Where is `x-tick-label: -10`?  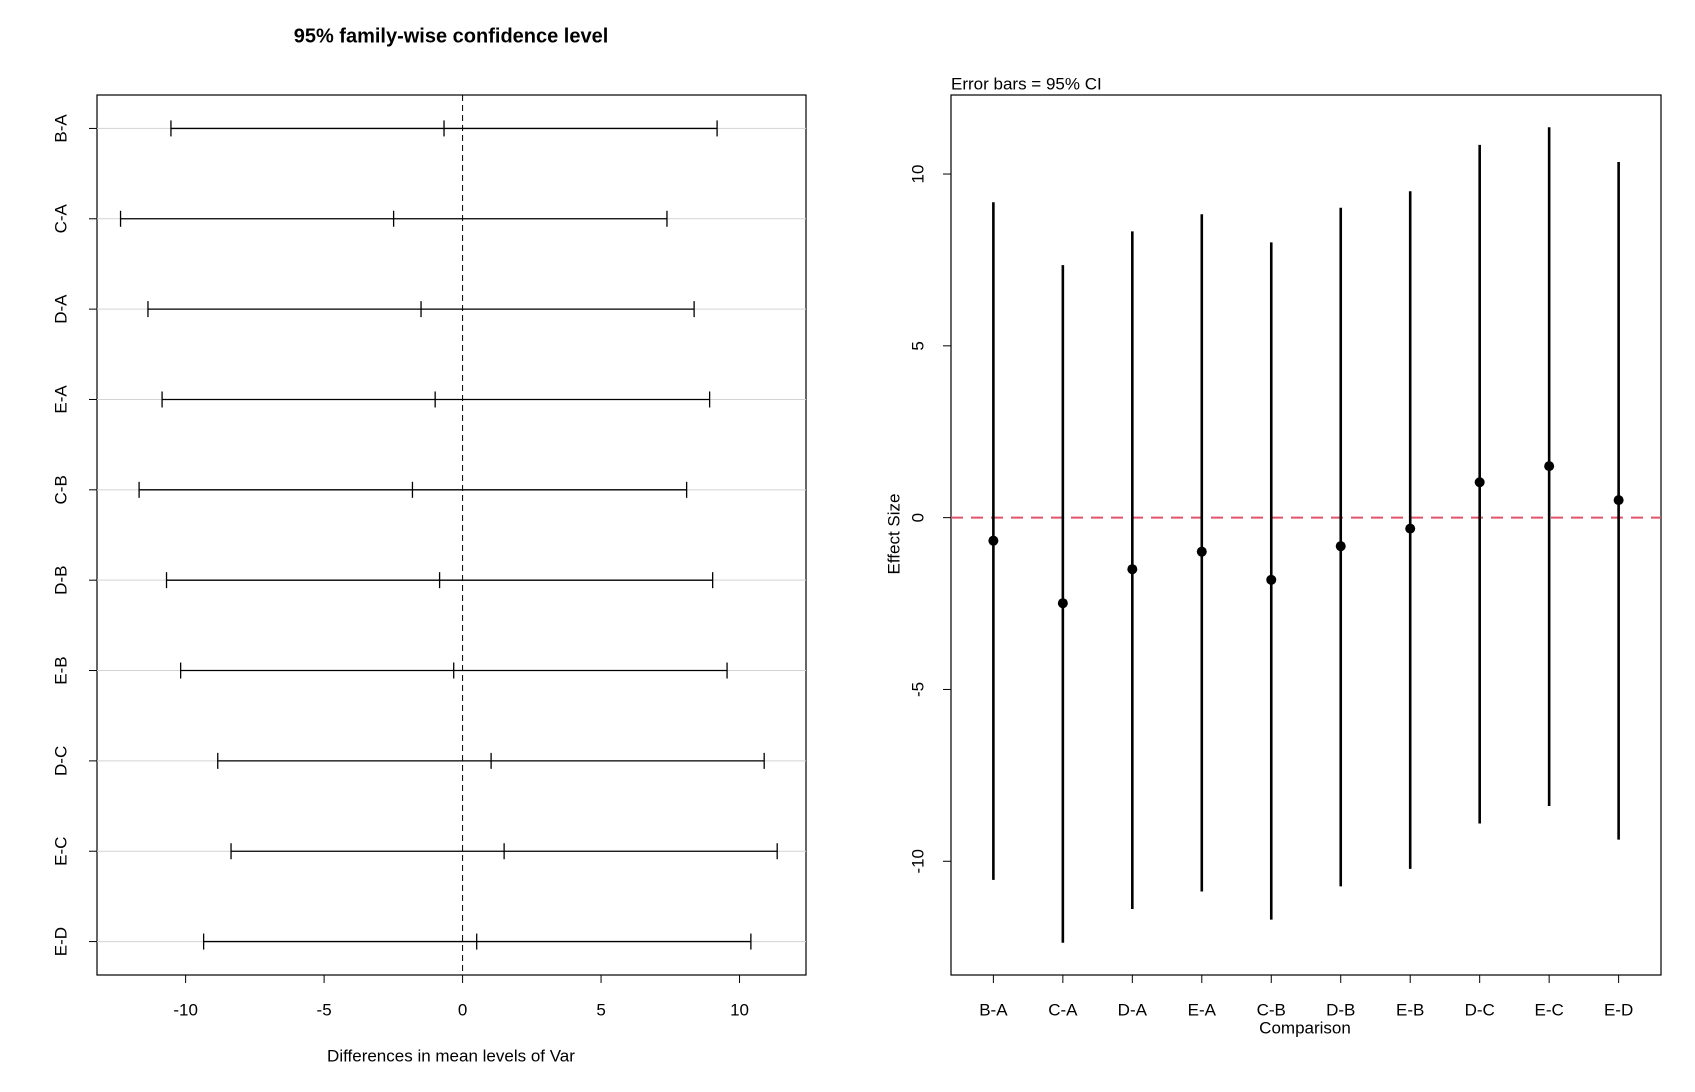 x-tick-label: -10 is located at coordinates (185, 1009).